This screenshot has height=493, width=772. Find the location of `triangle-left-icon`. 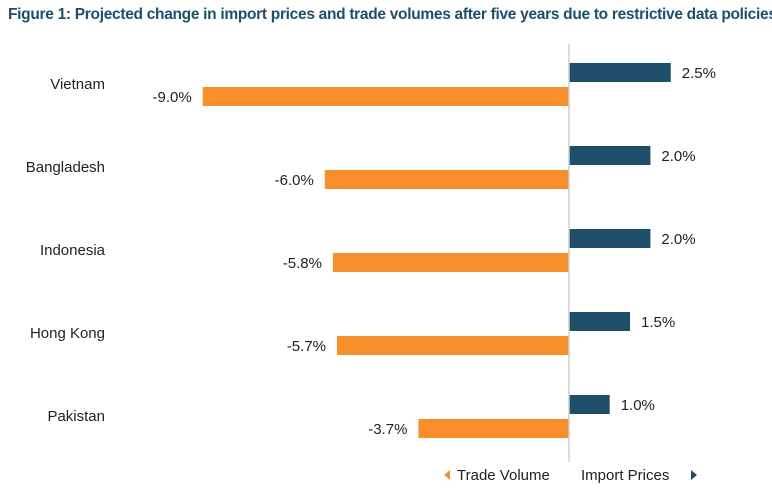

triangle-left-icon is located at coordinates (447, 475).